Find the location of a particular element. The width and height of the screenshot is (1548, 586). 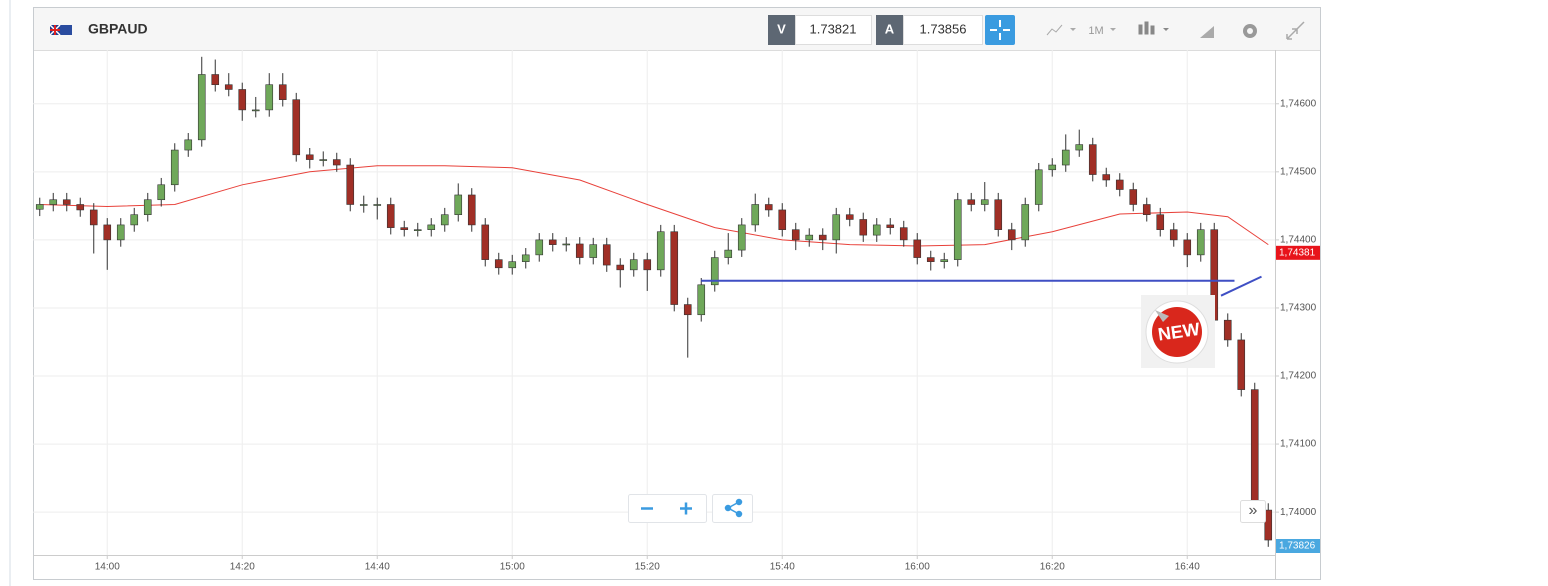

trend-line is located at coordinates (1241, 286).